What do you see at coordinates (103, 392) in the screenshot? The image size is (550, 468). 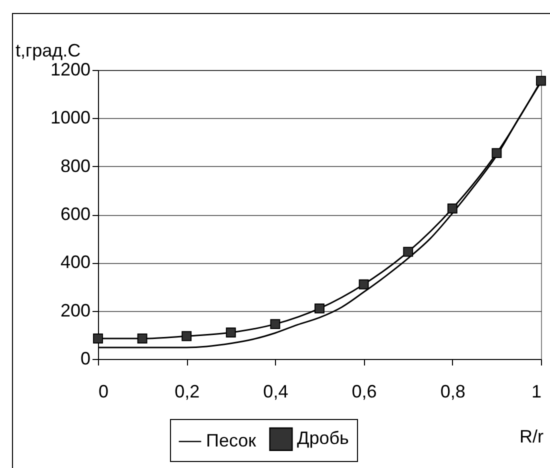 I see `x-tick-label: 0` at bounding box center [103, 392].